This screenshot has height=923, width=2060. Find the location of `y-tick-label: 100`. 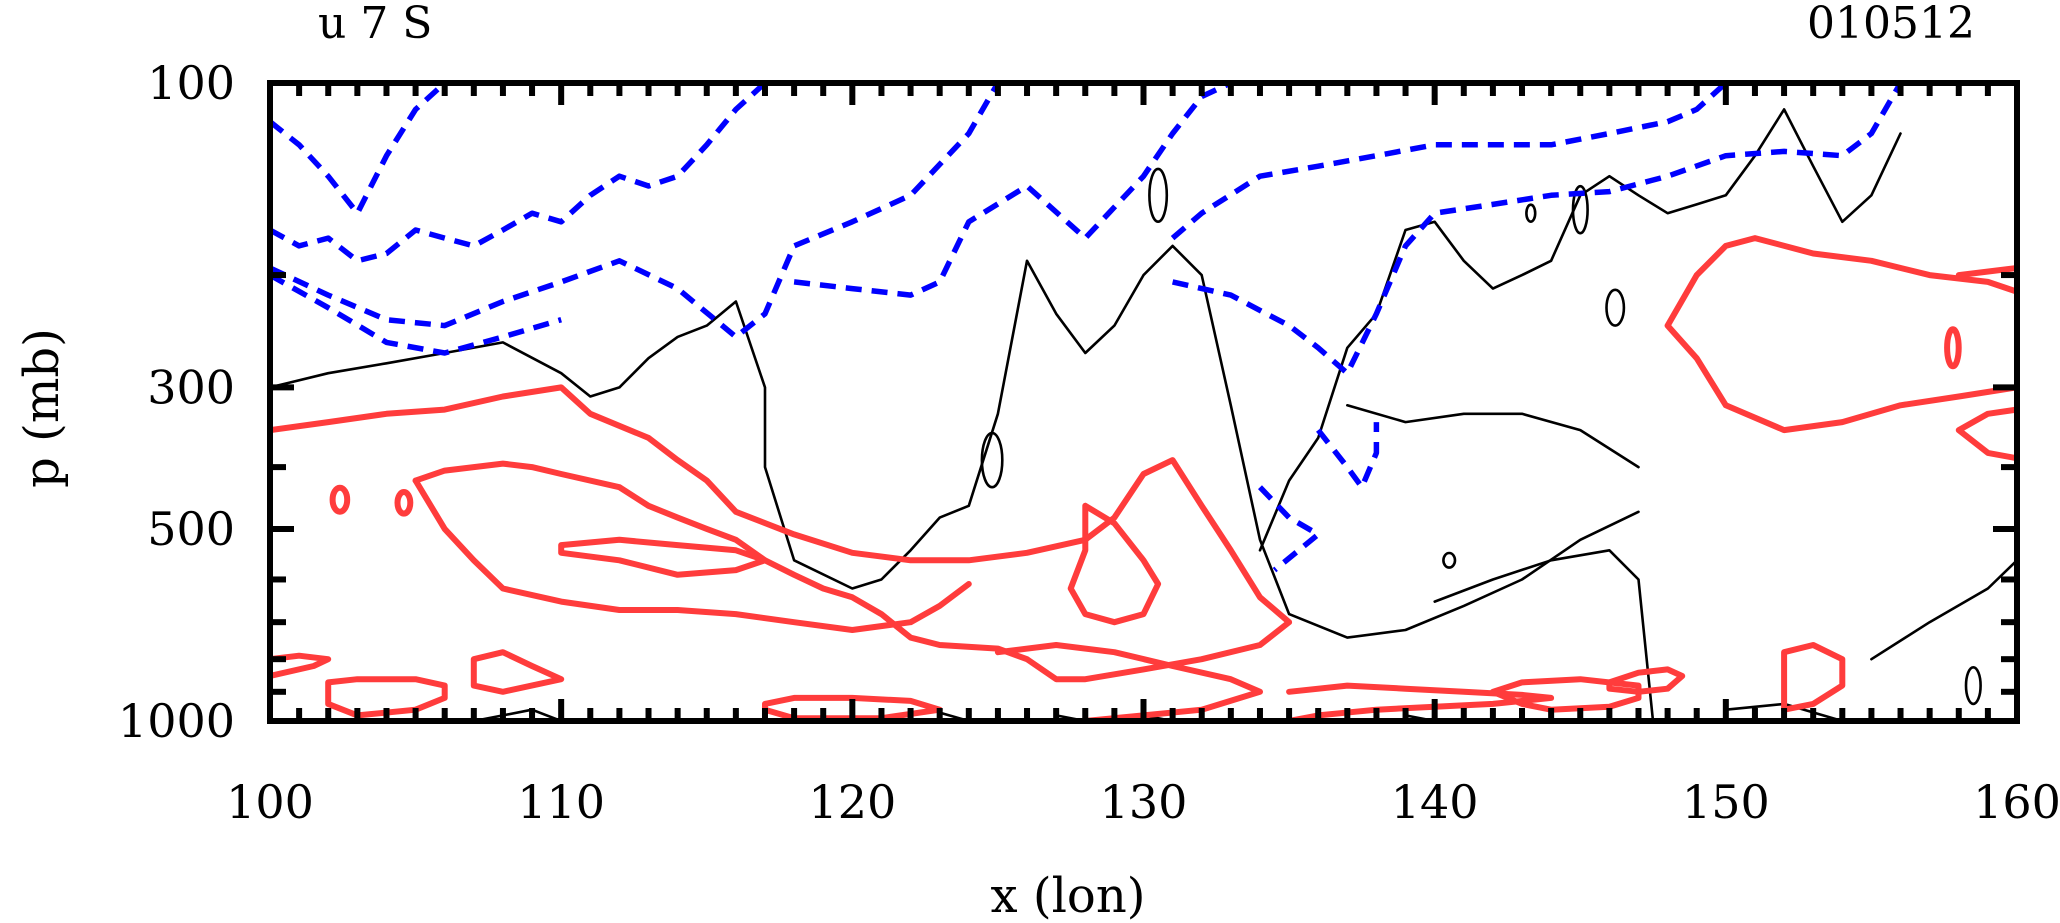

y-tick-label: 100 is located at coordinates (191, 83).